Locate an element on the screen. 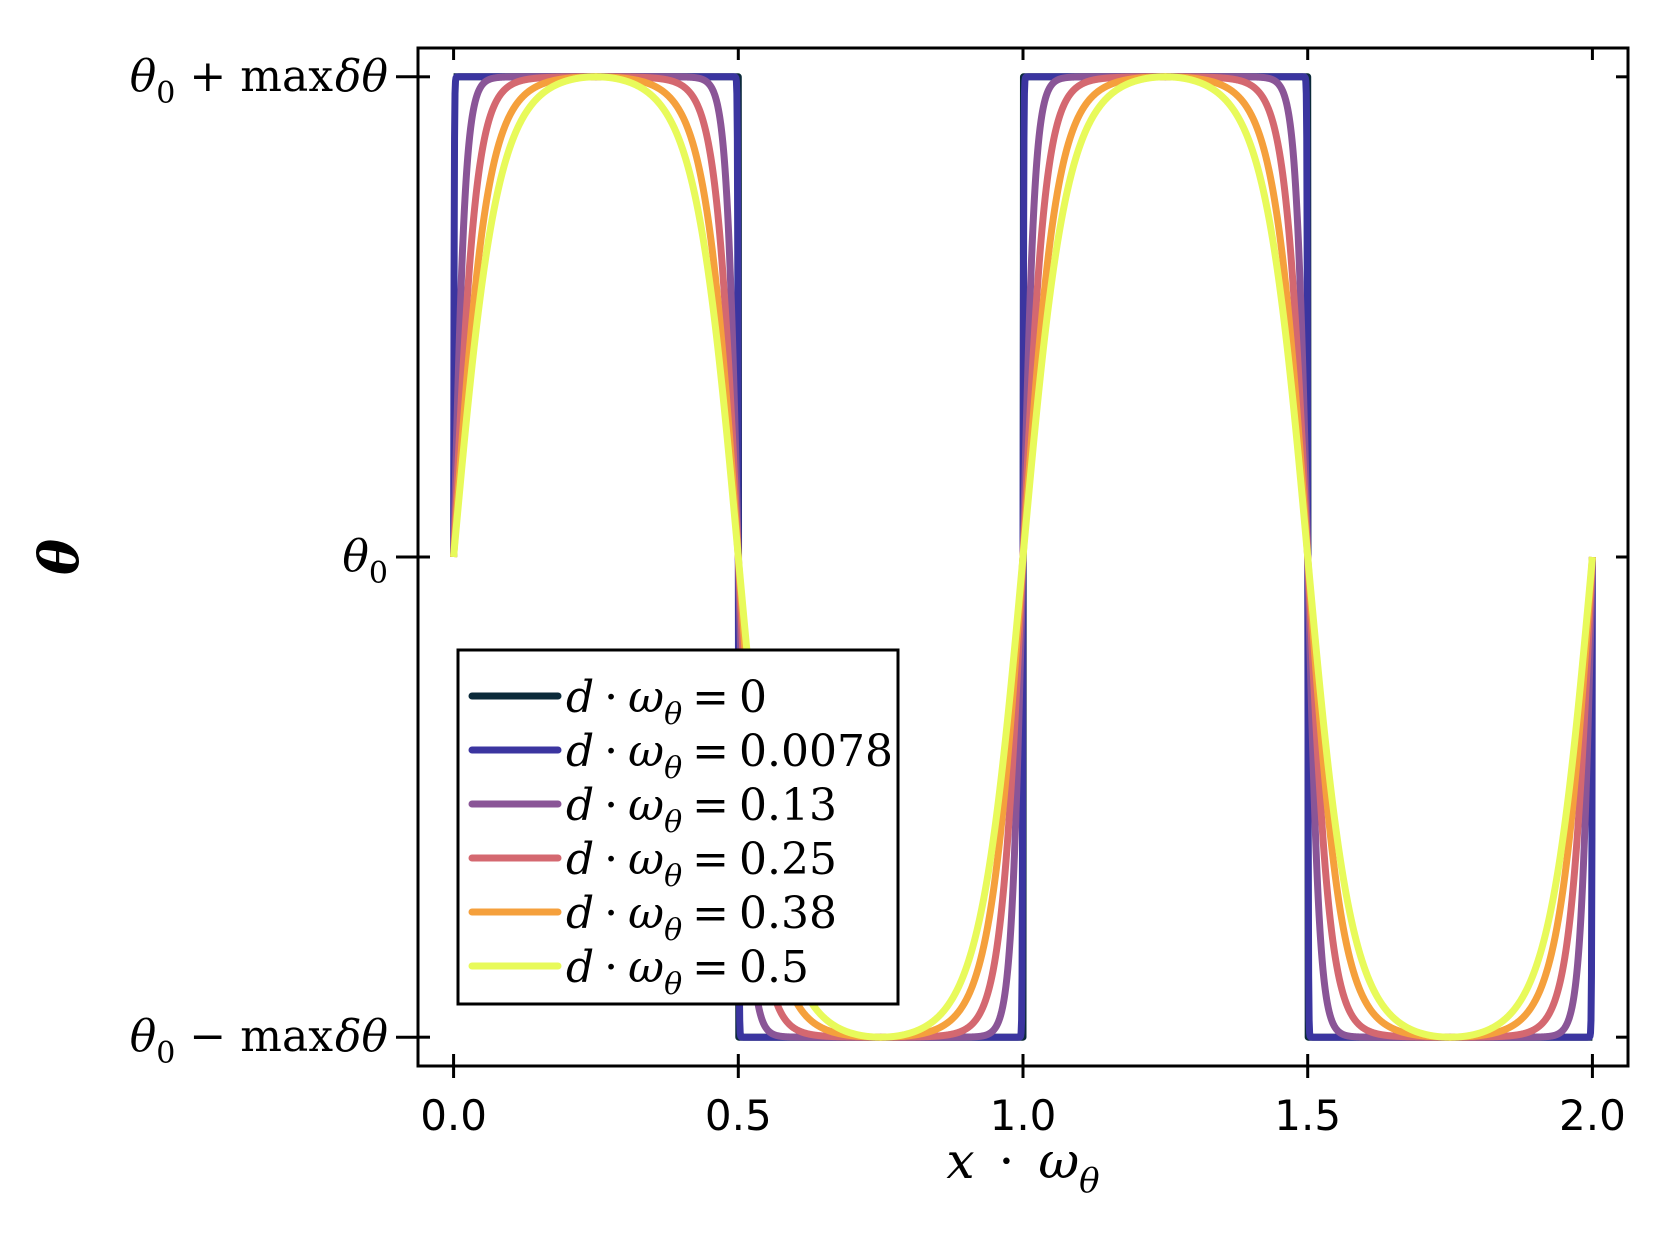  x-tick-label-2: 1.0 is located at coordinates (1023, 1115).